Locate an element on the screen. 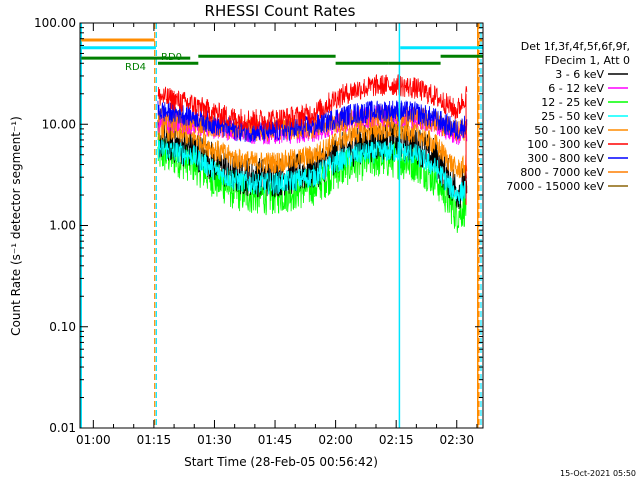 The width and height of the screenshot is (640, 480). legend-header-line-1: Det 1f,3f,4f,5f,6f,9f, is located at coordinates (575, 46).